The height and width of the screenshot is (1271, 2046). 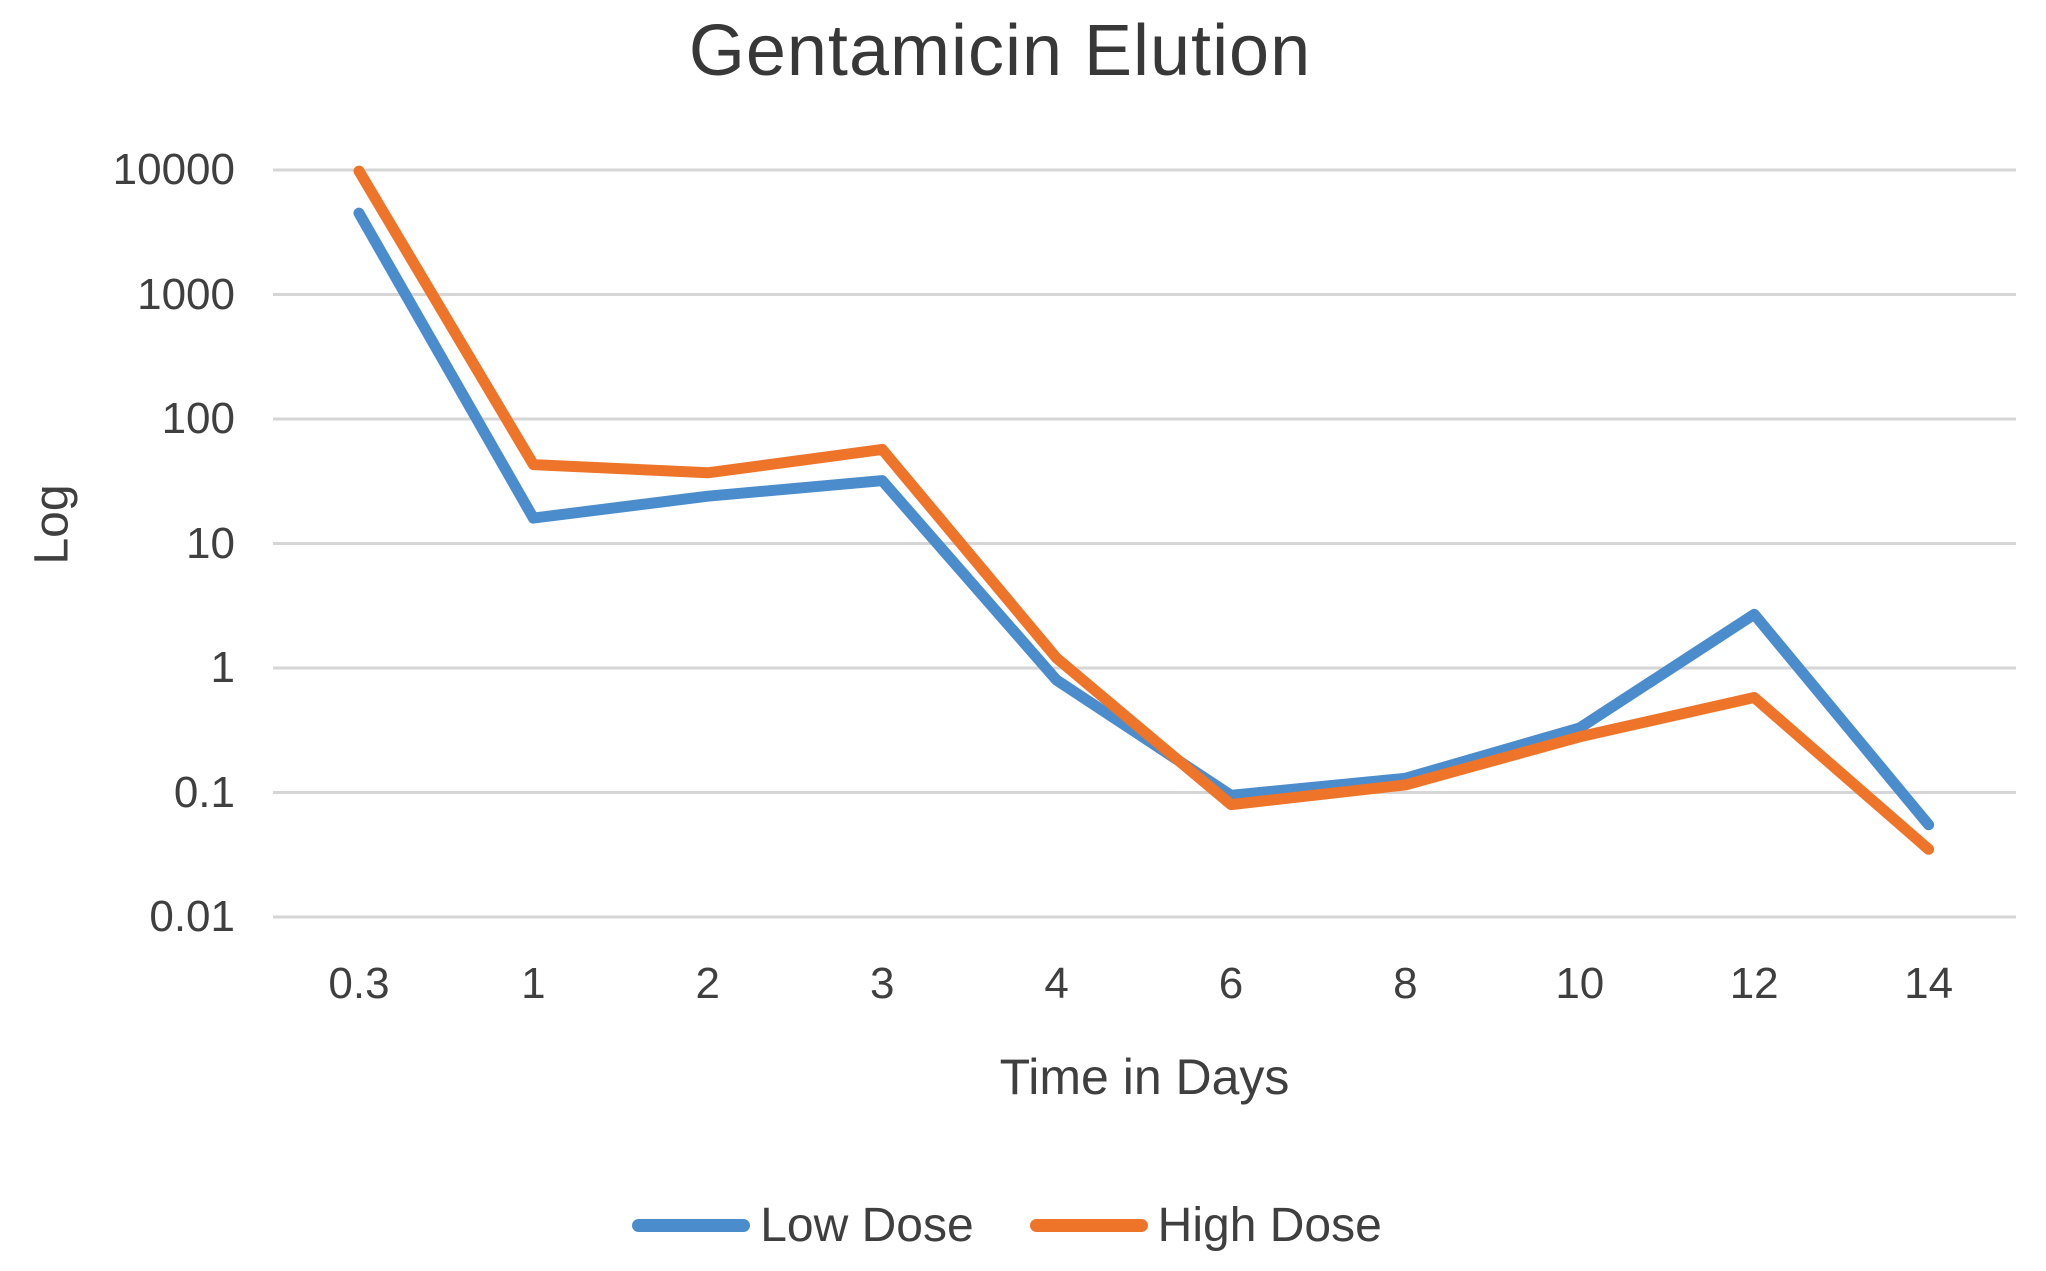 What do you see at coordinates (1144, 1077) in the screenshot?
I see `x-axis-title: Time in Days` at bounding box center [1144, 1077].